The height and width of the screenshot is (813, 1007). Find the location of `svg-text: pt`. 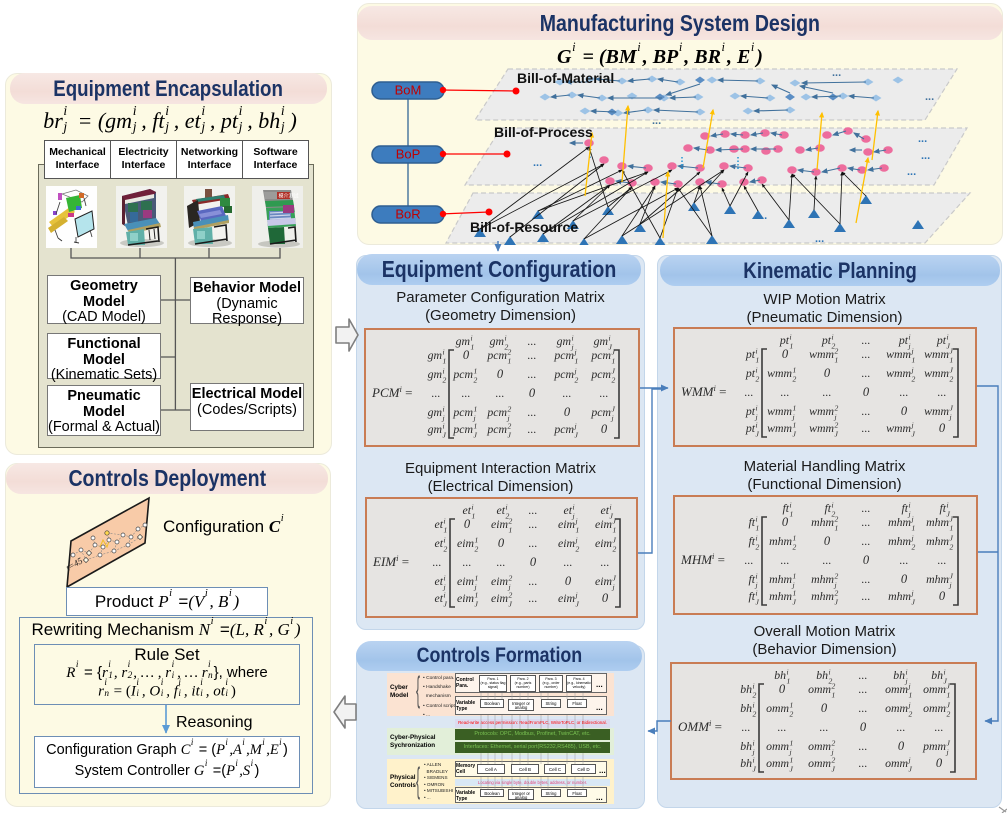

svg-text: pt is located at coordinates (750, 411).